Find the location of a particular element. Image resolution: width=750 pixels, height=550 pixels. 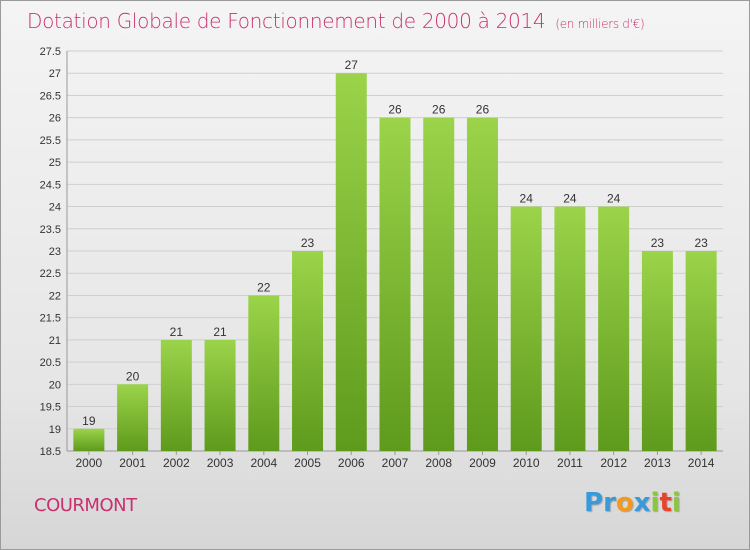

x-tick-label: 2014 is located at coordinates (701, 463).